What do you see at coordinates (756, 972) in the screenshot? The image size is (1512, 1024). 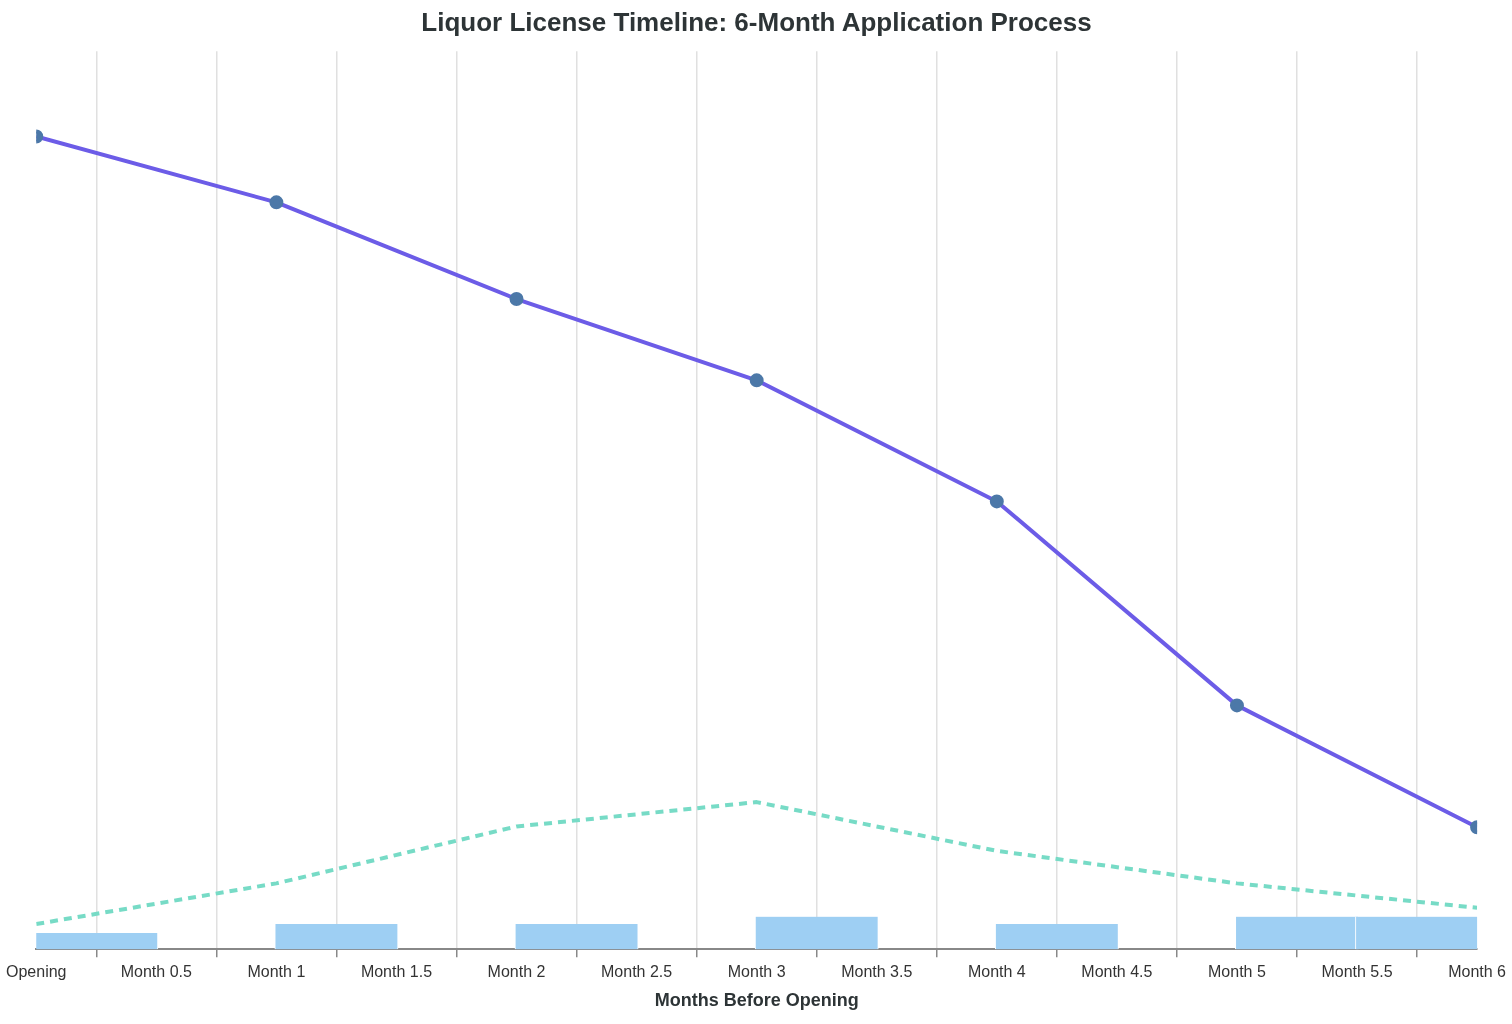 I see `x-tick-label: Month 3` at bounding box center [756, 972].